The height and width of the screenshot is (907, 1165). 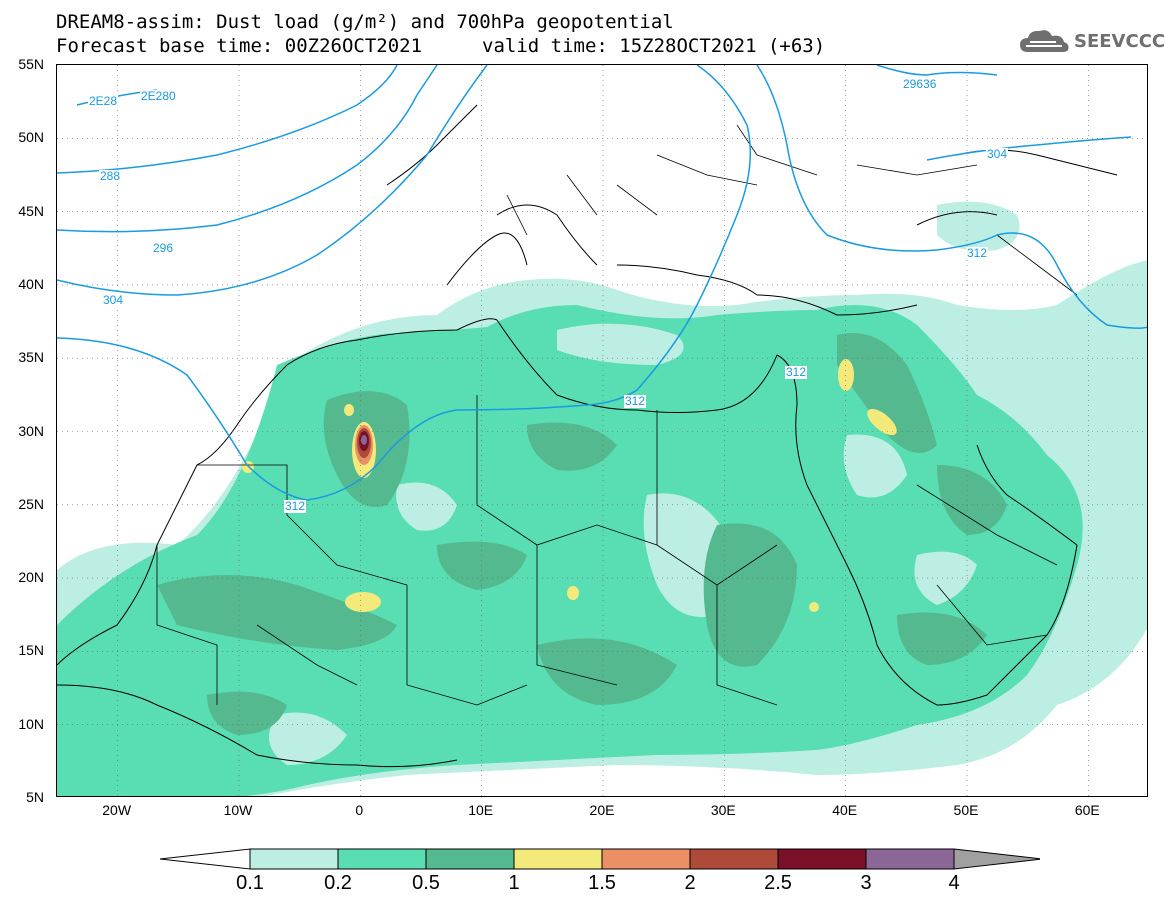 I want to click on lat-label: 45N, so click(x=31, y=210).